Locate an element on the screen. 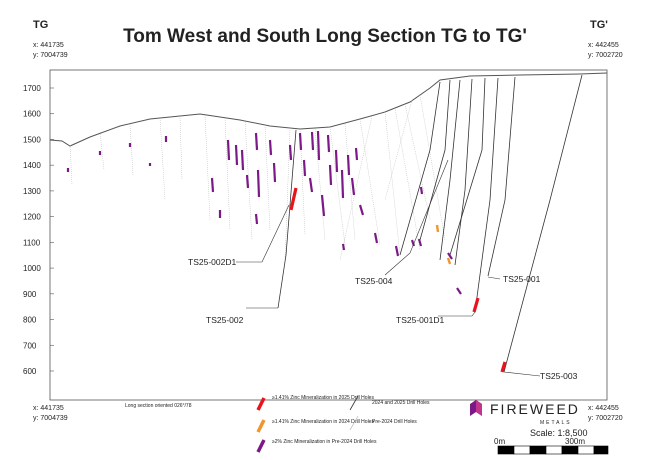 The width and height of the screenshot is (651, 460). hole-label: TS25-004 is located at coordinates (374, 281).